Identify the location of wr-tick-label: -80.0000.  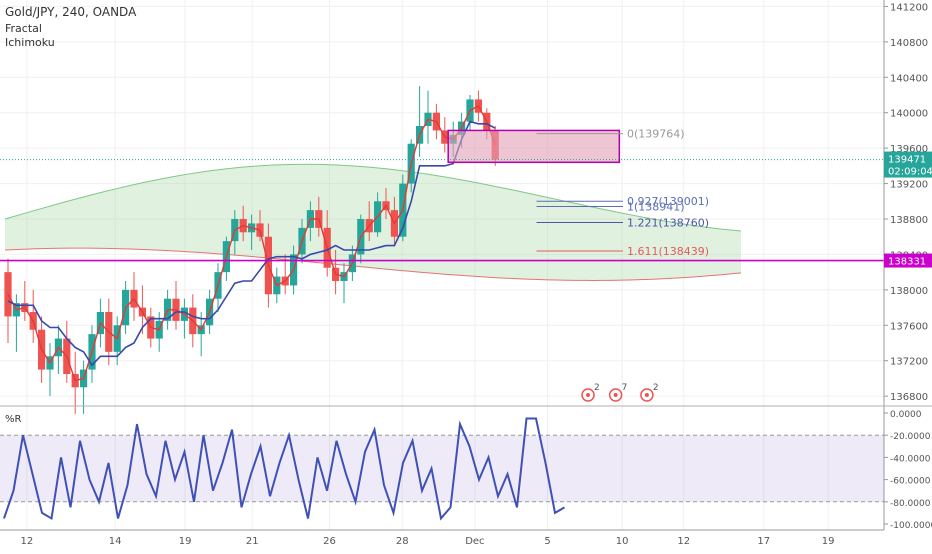
(910, 504).